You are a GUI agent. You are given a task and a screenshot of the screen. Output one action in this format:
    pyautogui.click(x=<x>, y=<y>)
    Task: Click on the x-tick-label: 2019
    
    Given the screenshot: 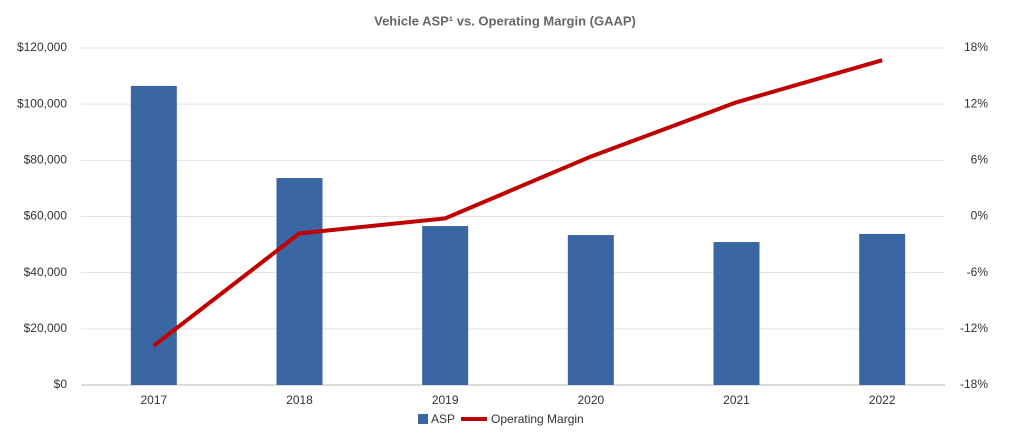 What is the action you would take?
    pyautogui.click(x=445, y=400)
    